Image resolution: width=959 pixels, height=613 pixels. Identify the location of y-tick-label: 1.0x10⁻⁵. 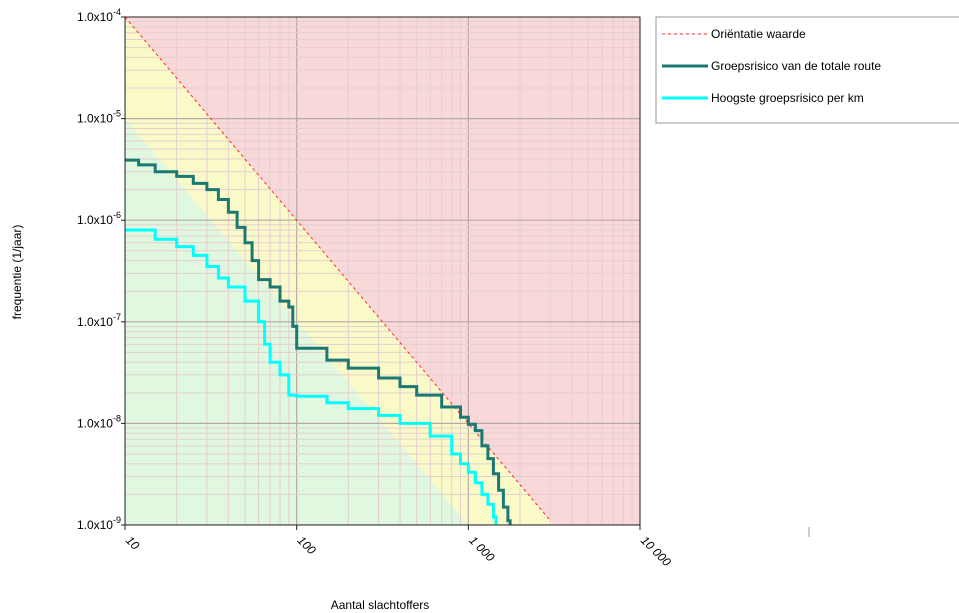
(99, 117).